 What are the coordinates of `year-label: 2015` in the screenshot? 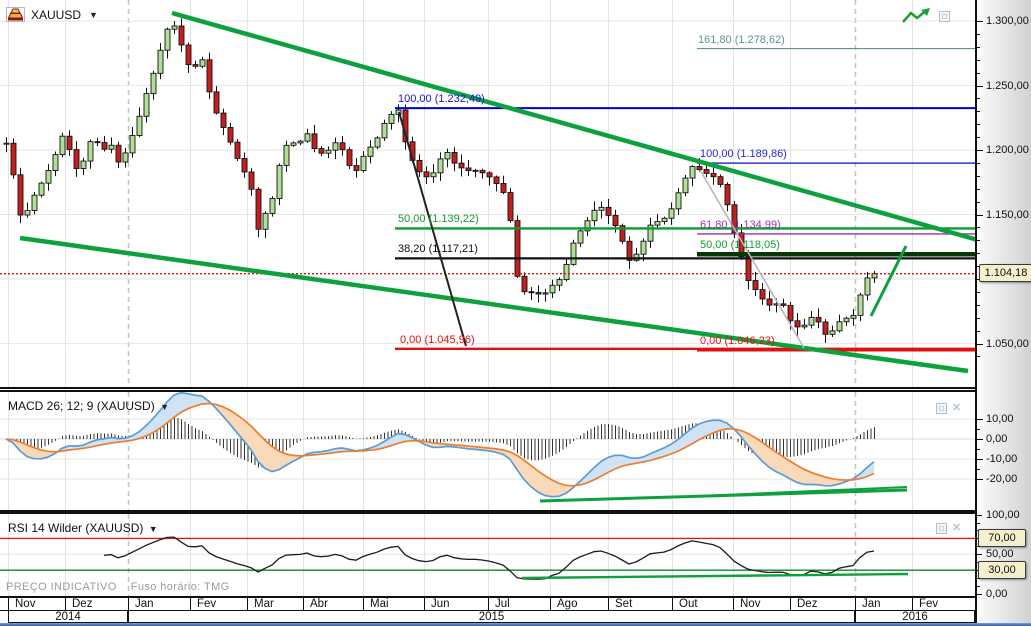 It's located at (491, 617).